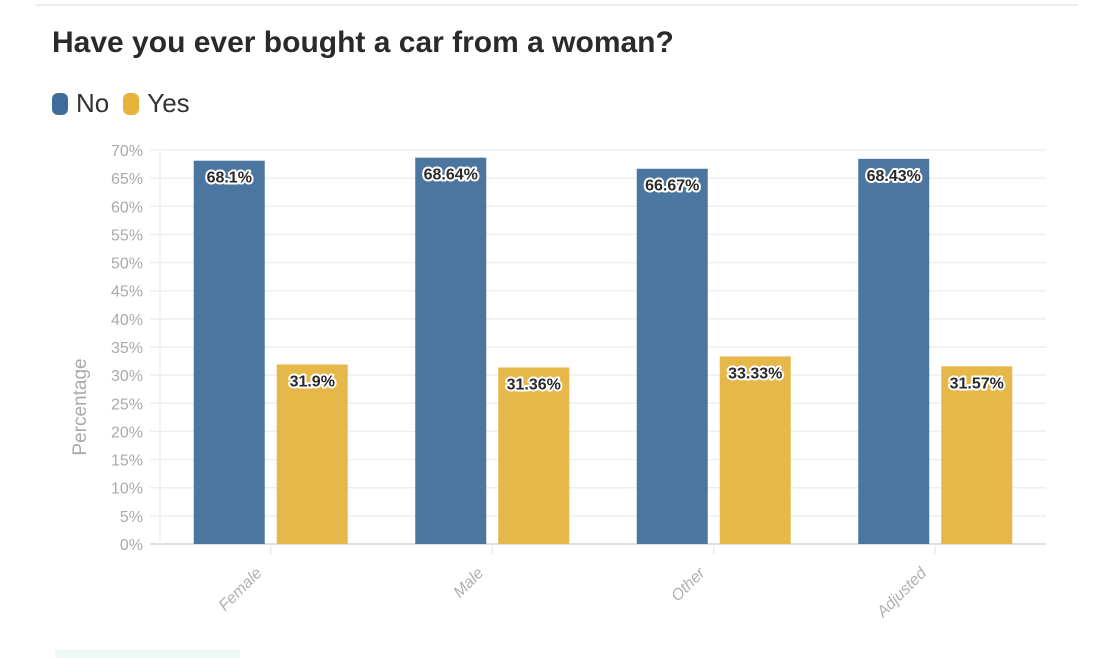 The width and height of the screenshot is (1100, 658). What do you see at coordinates (127, 207) in the screenshot?
I see `y-tick-label: 60%` at bounding box center [127, 207].